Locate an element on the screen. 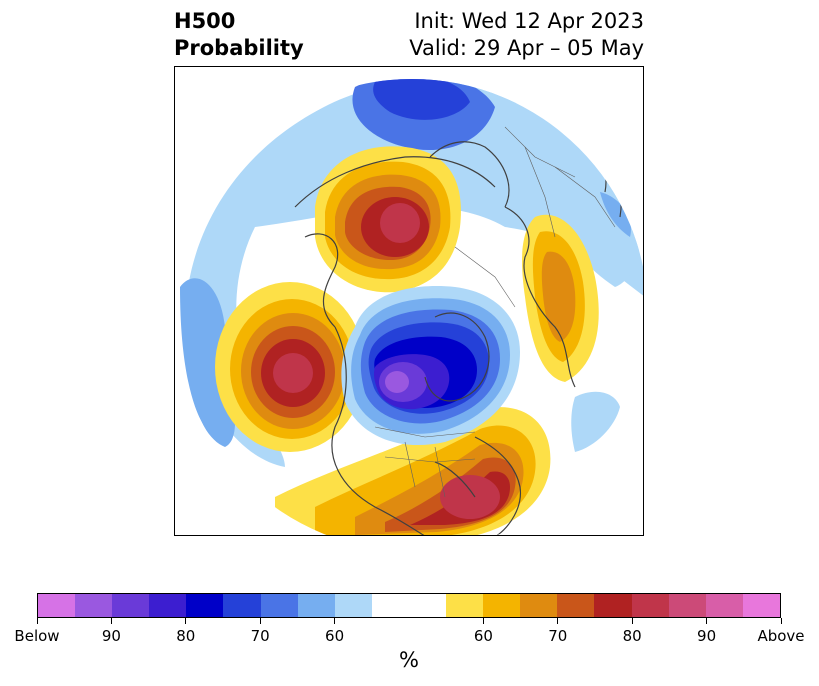 This screenshot has width=819, height=686. init-date: Init: Wed 12 Apr 2023 is located at coordinates (529, 21).